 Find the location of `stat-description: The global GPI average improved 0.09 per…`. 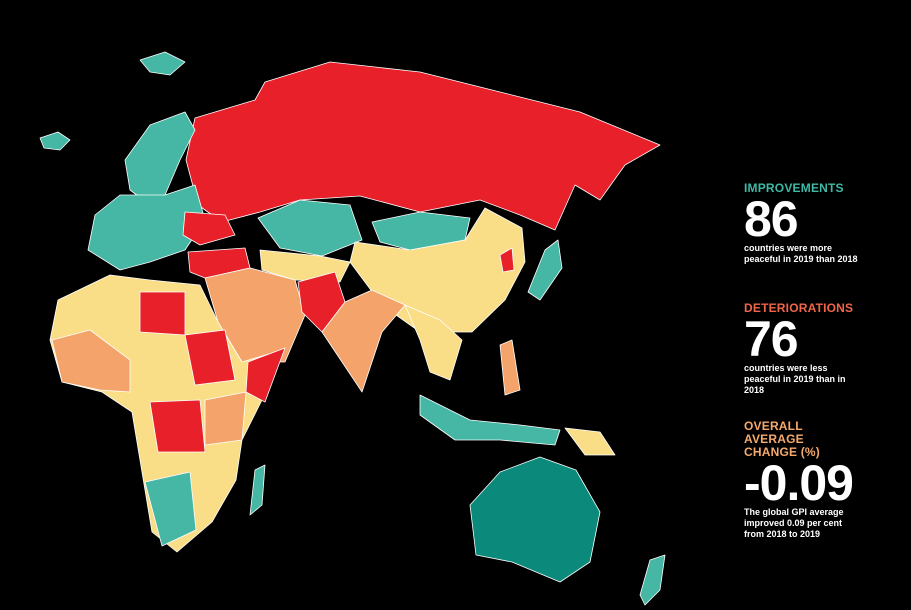

stat-description: The global GPI average improved 0.09 per… is located at coordinates (794, 523).